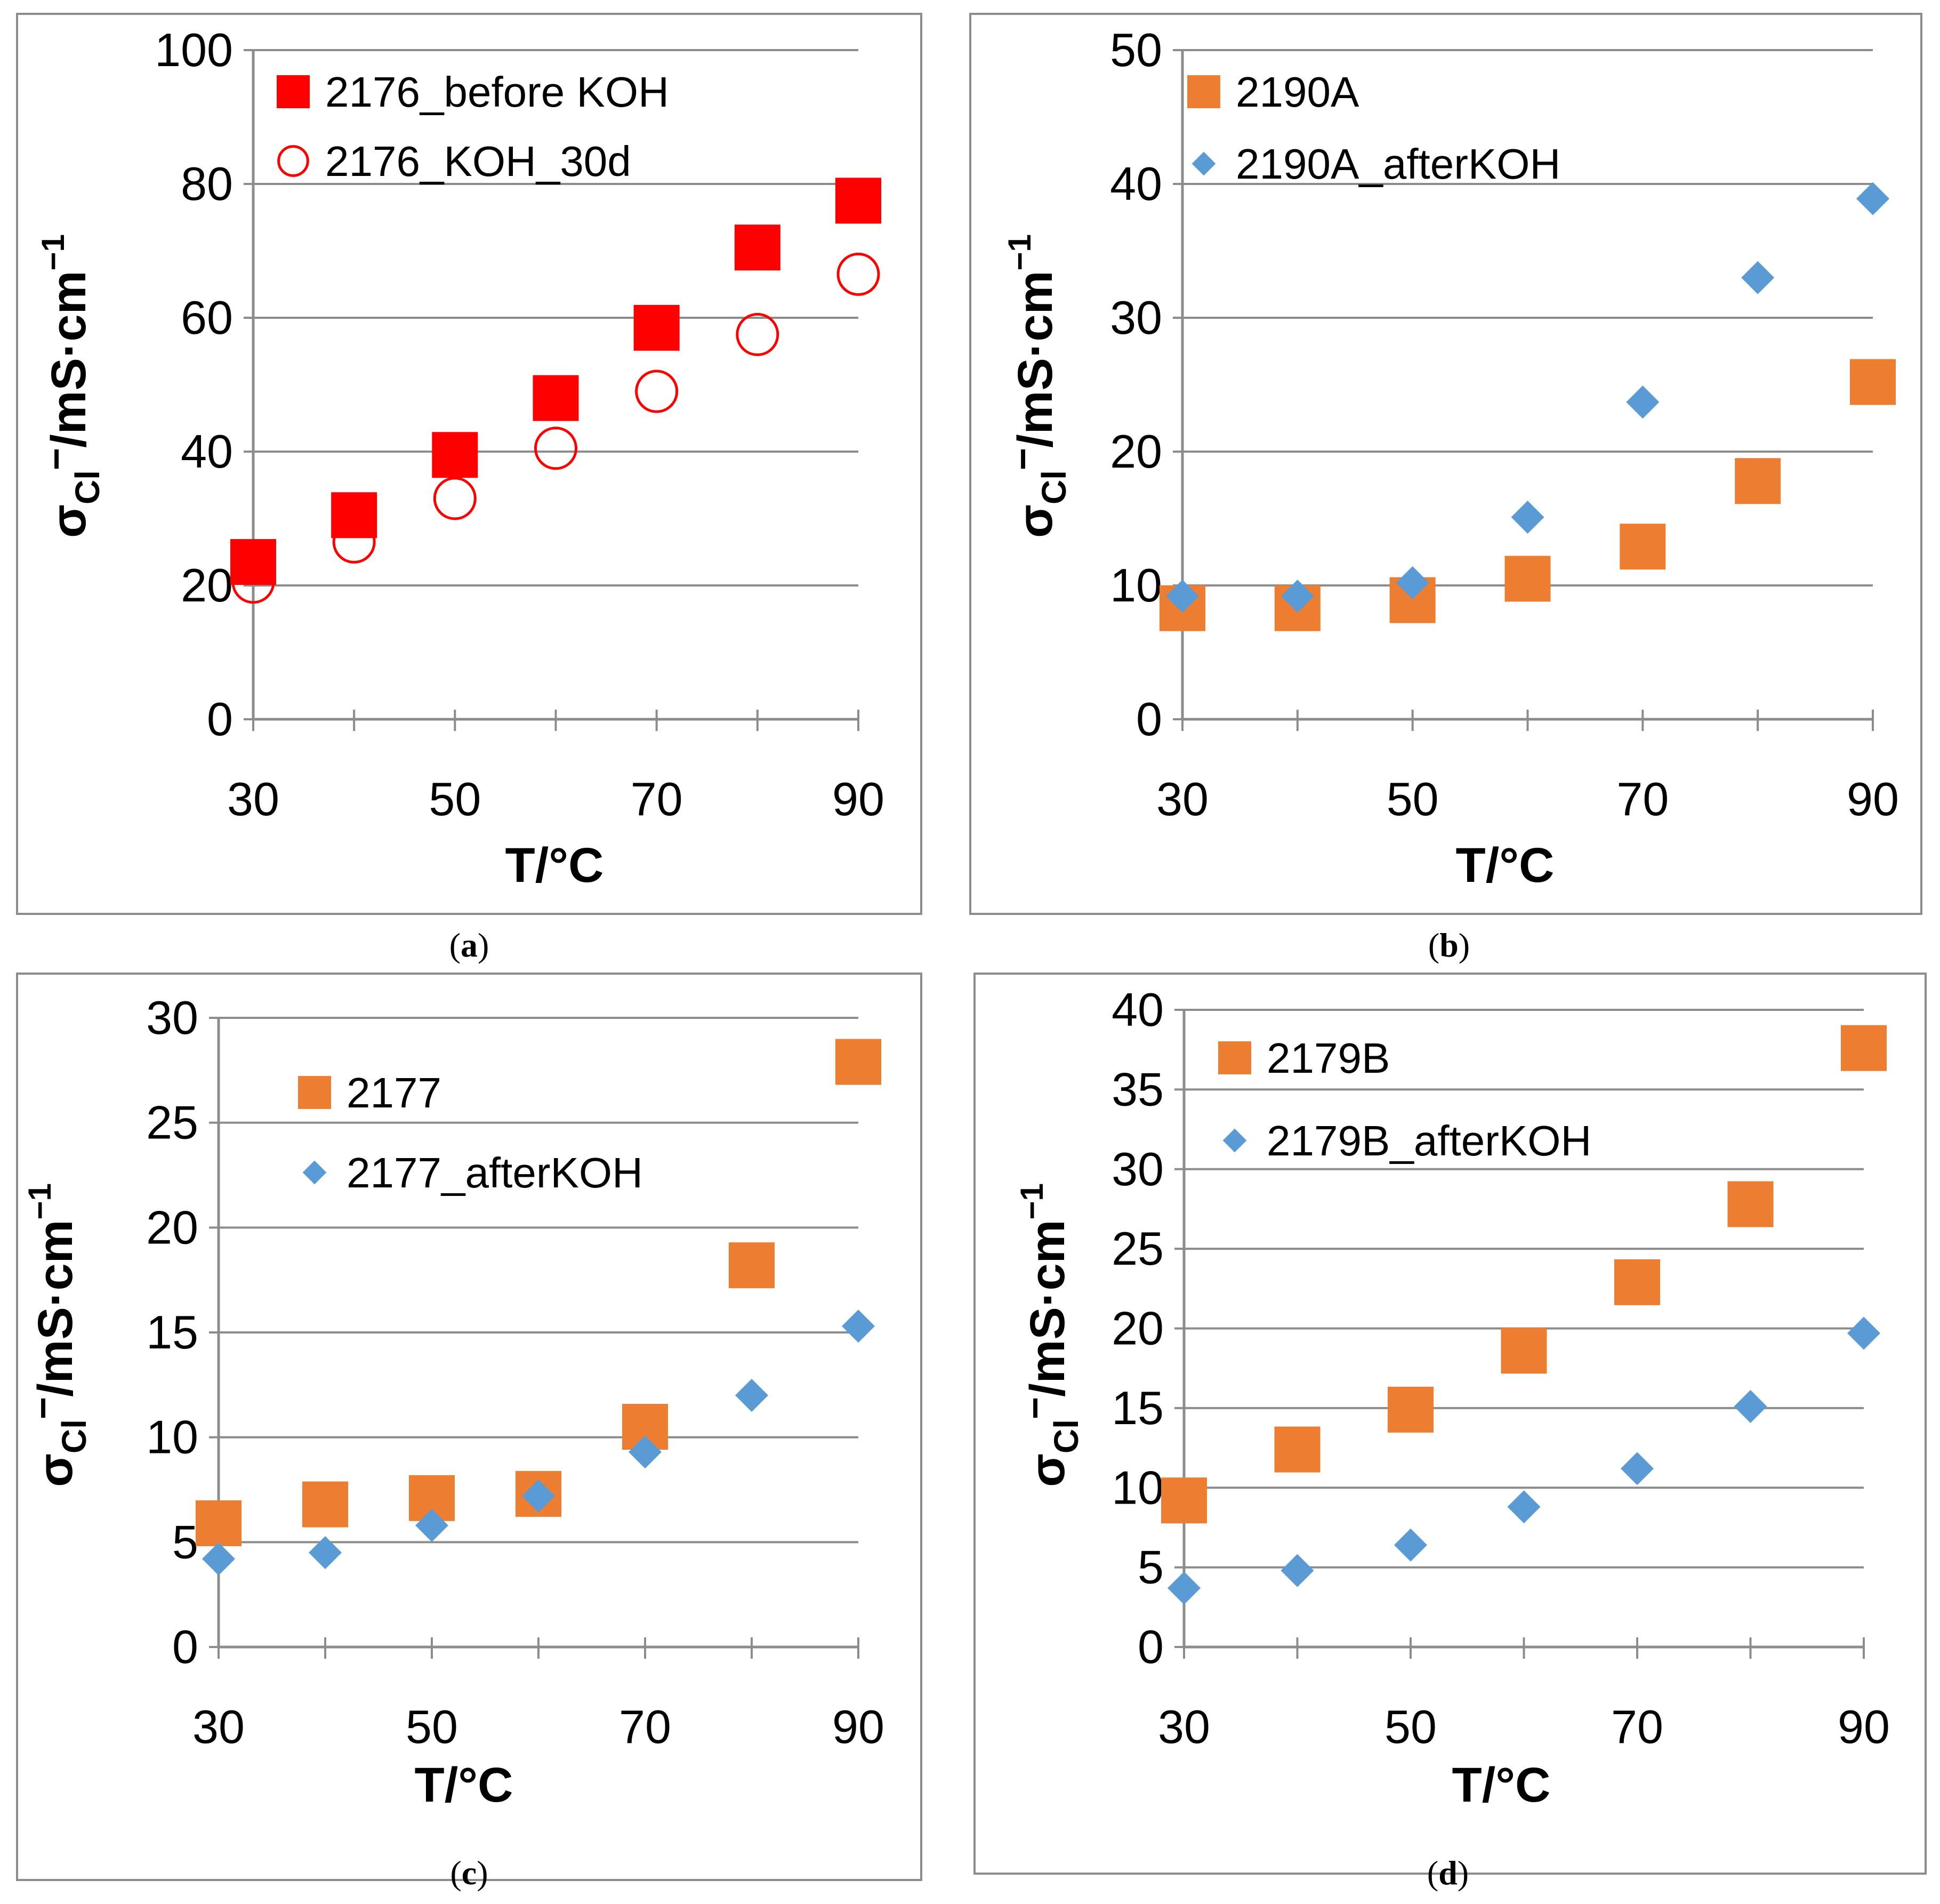 Image resolution: width=1940 pixels, height=1904 pixels. What do you see at coordinates (194, 49) in the screenshot?
I see `y-tick-label: 100` at bounding box center [194, 49].